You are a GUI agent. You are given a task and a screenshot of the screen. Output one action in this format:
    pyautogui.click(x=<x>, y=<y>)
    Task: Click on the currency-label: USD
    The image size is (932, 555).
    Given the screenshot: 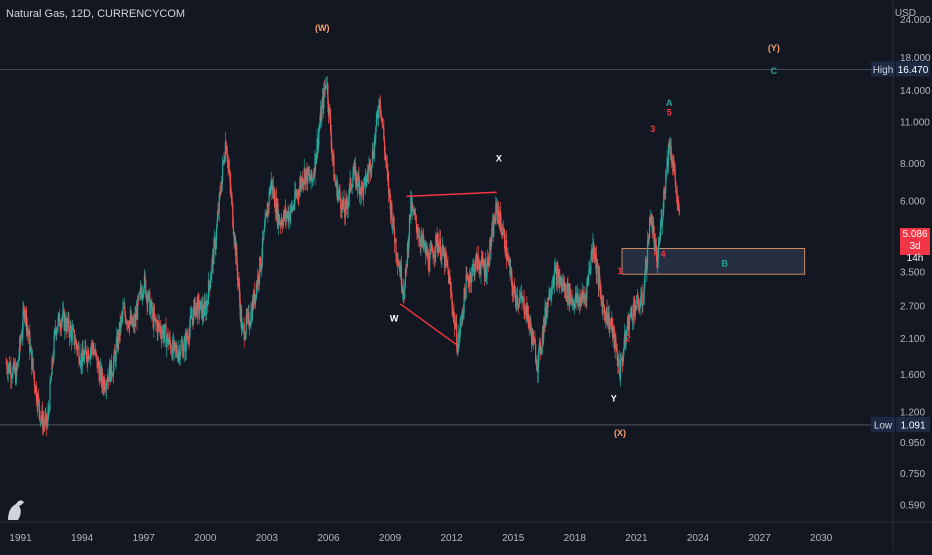 What is the action you would take?
    pyautogui.click(x=905, y=13)
    